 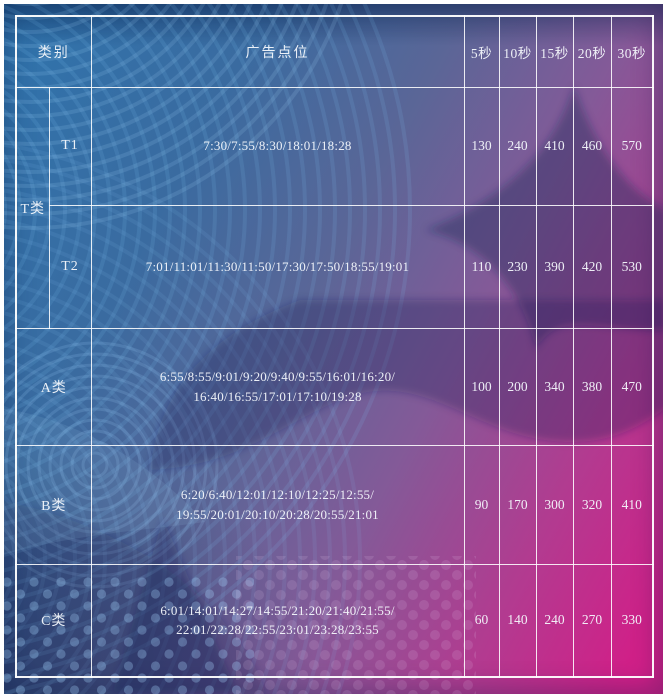 I want to click on slots-t1: 7:30/7:55/8:30/18:01/18:28, so click(x=277, y=146).